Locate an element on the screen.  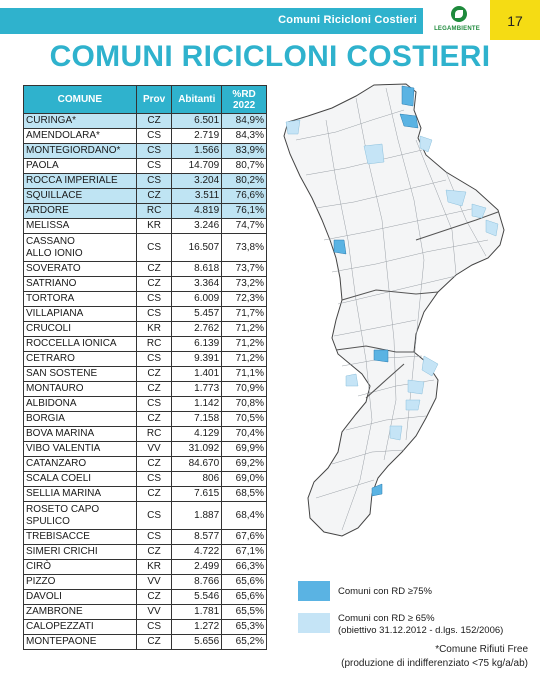
table-row: MONTAURO CZ 1.773 70,9% is located at coordinates (145, 389).